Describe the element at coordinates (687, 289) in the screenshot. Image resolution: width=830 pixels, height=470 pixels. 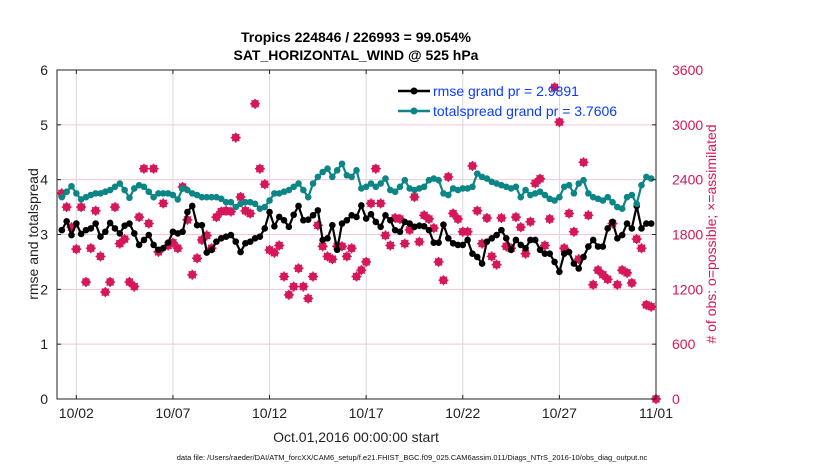
I see `y-tick-label-right: 1200` at that location.